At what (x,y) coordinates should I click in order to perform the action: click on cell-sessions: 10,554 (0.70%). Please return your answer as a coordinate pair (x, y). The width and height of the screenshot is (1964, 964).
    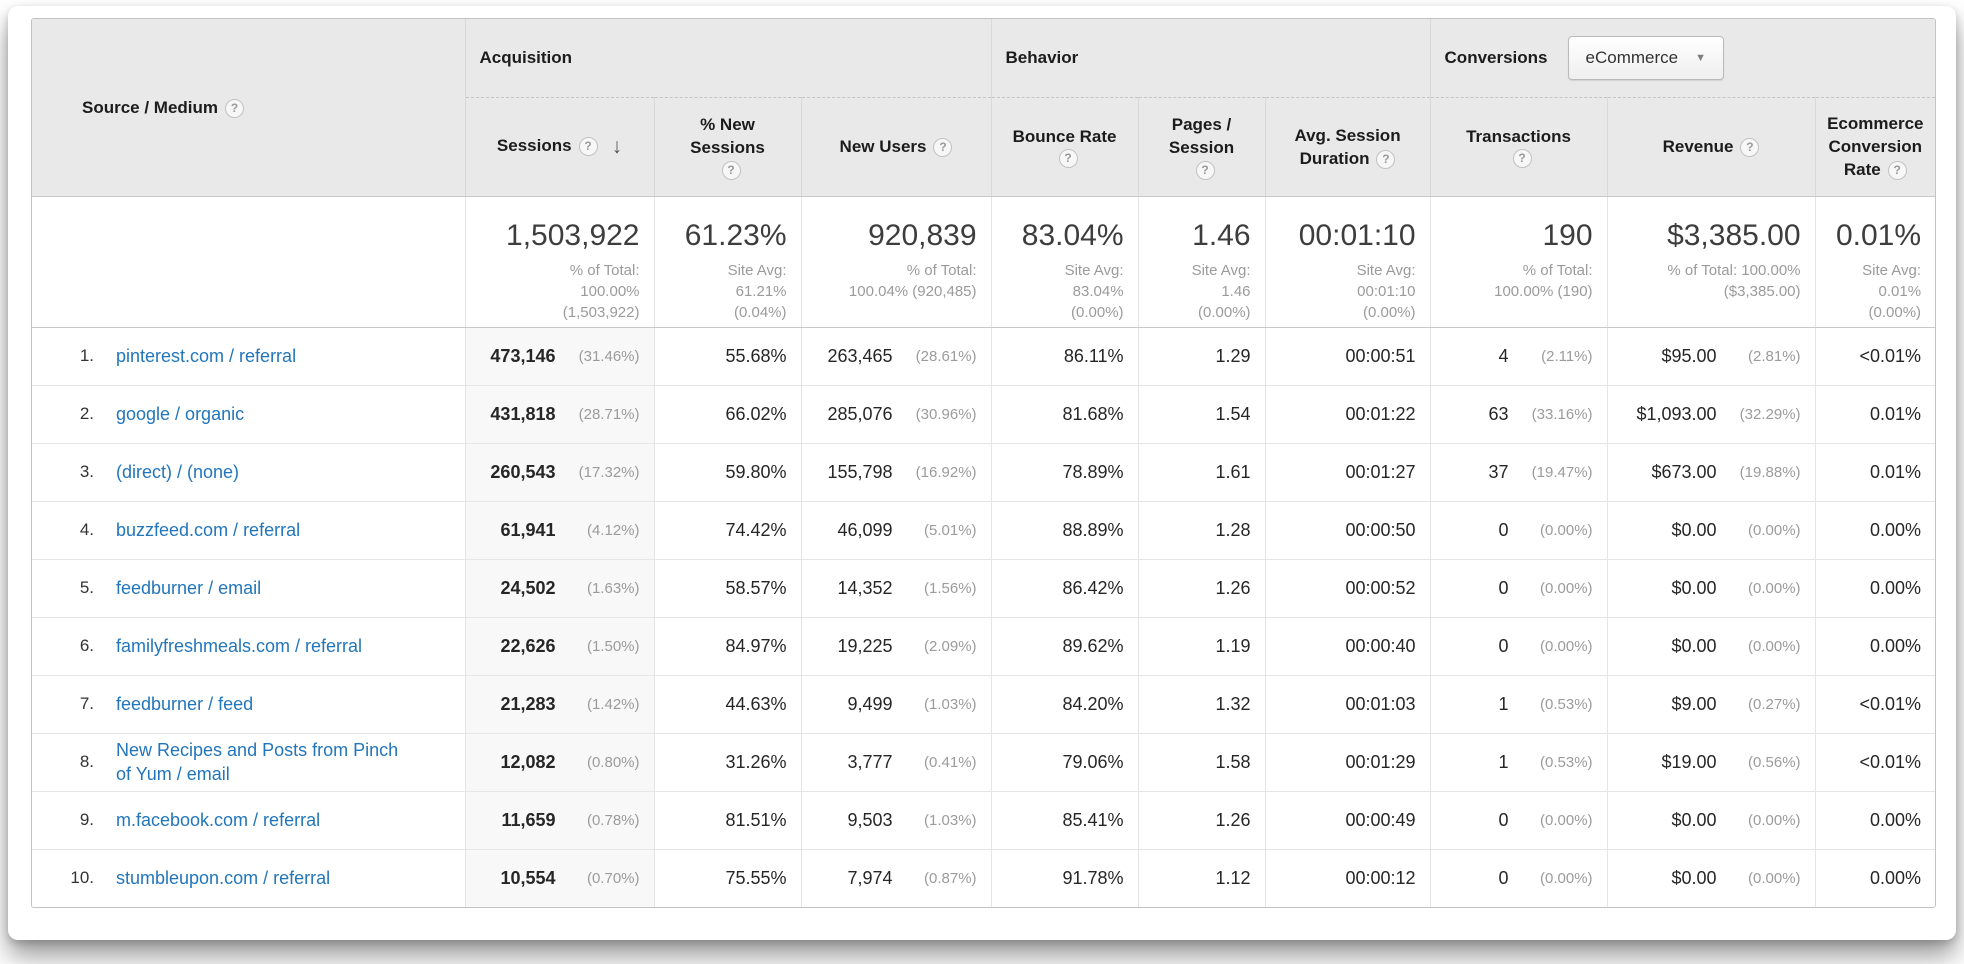
    Looking at the image, I should click on (559, 878).